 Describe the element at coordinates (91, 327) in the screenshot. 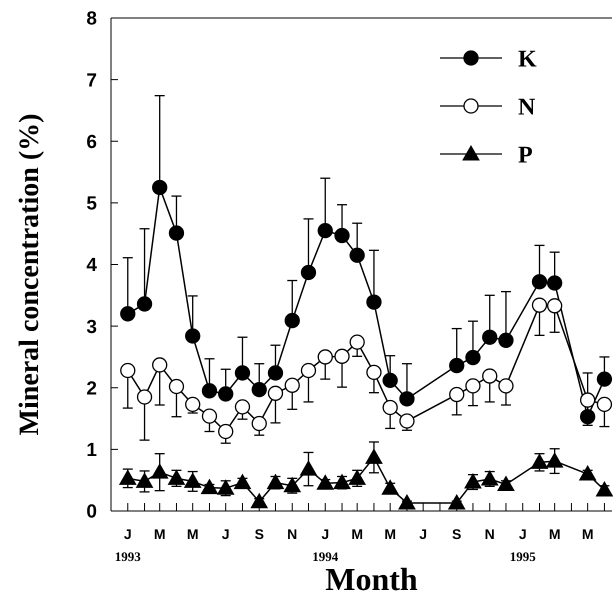

I see `y-tick-label: 3` at that location.